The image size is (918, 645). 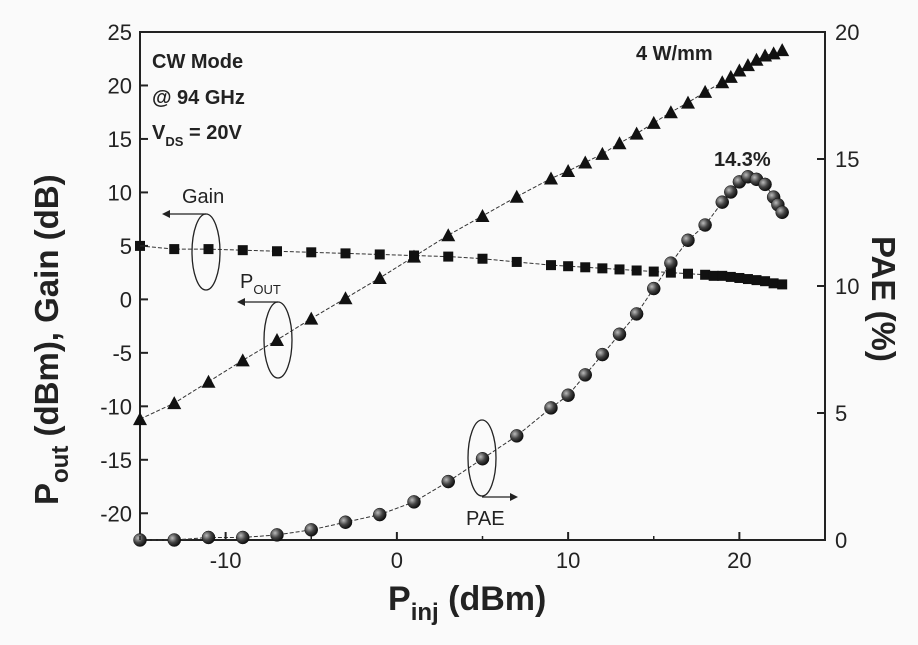 What do you see at coordinates (126, 299) in the screenshot?
I see `y-left-tick-label: 0` at bounding box center [126, 299].